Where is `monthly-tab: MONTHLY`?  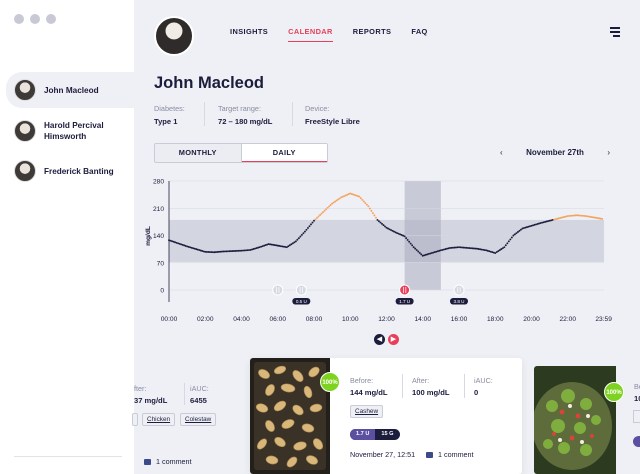 monthly-tab: MONTHLY is located at coordinates (198, 153).